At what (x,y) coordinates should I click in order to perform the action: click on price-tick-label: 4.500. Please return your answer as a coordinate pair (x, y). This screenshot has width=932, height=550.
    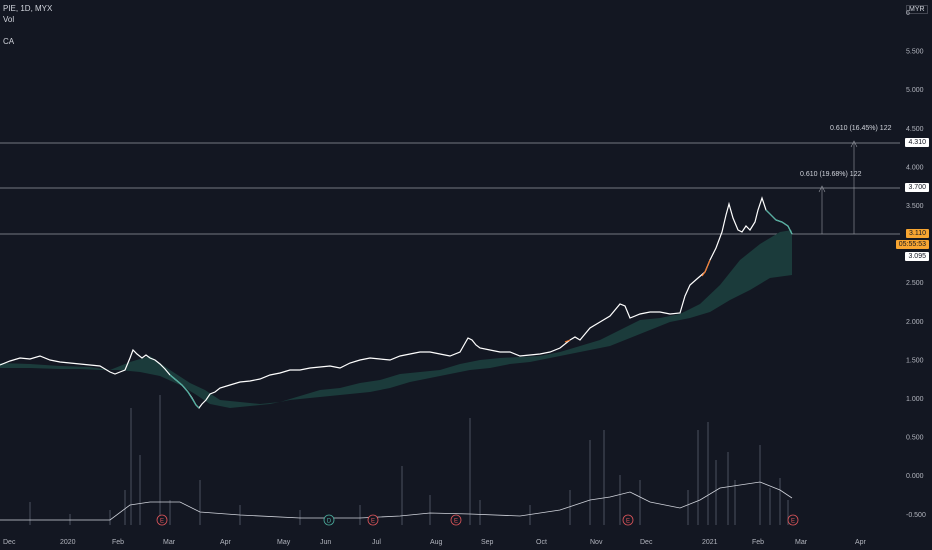
    Looking at the image, I should click on (915, 129).